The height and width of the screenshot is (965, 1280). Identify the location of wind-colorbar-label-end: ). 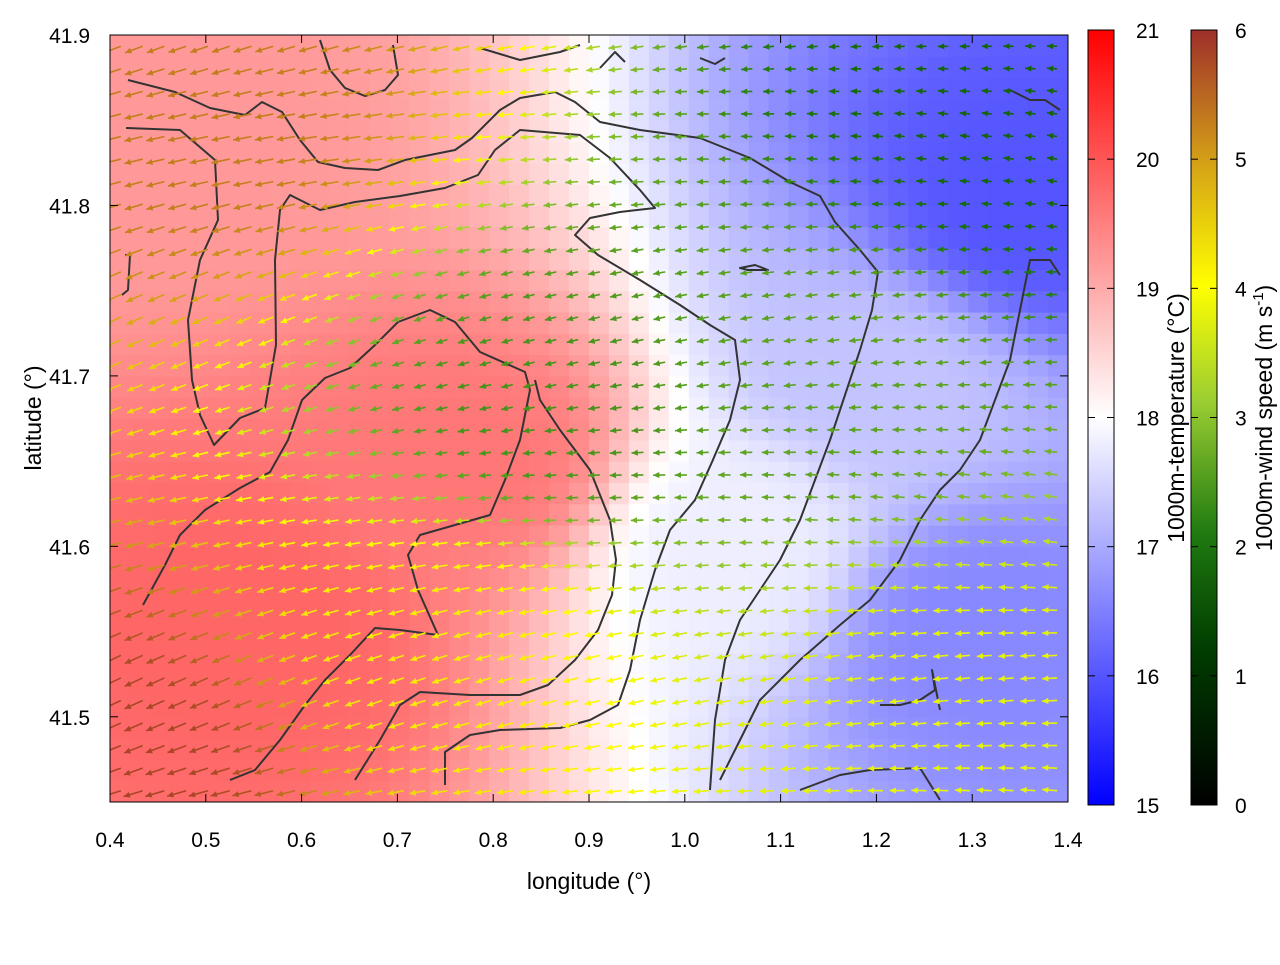
(1264, 289).